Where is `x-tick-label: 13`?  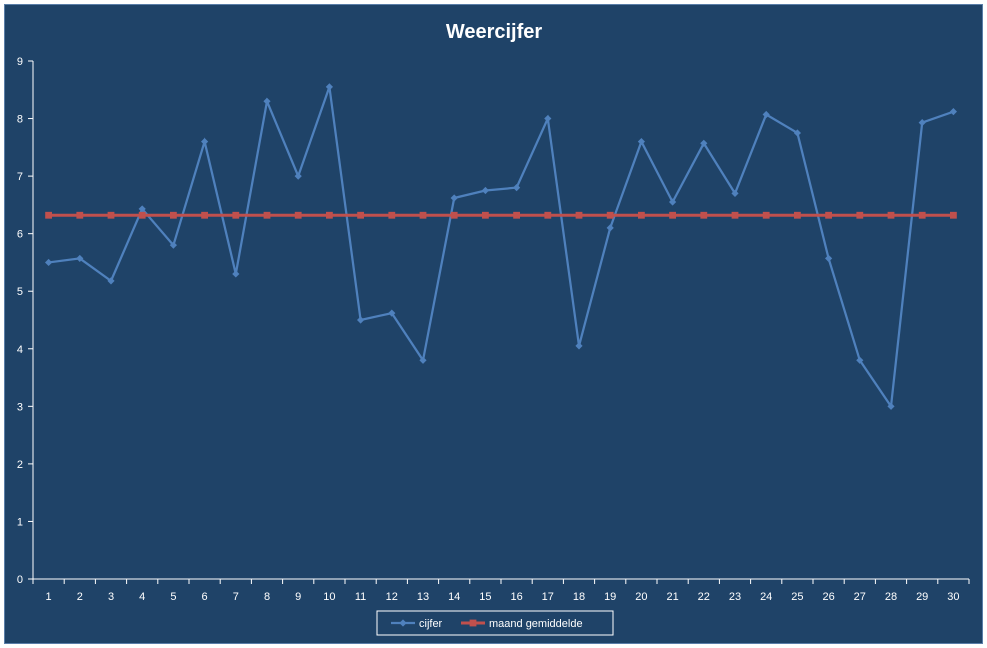
x-tick-label: 13 is located at coordinates (423, 597).